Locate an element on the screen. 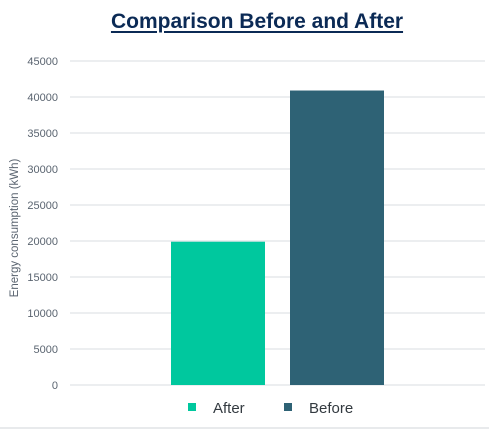  legend-label-before: Before is located at coordinates (331, 408).